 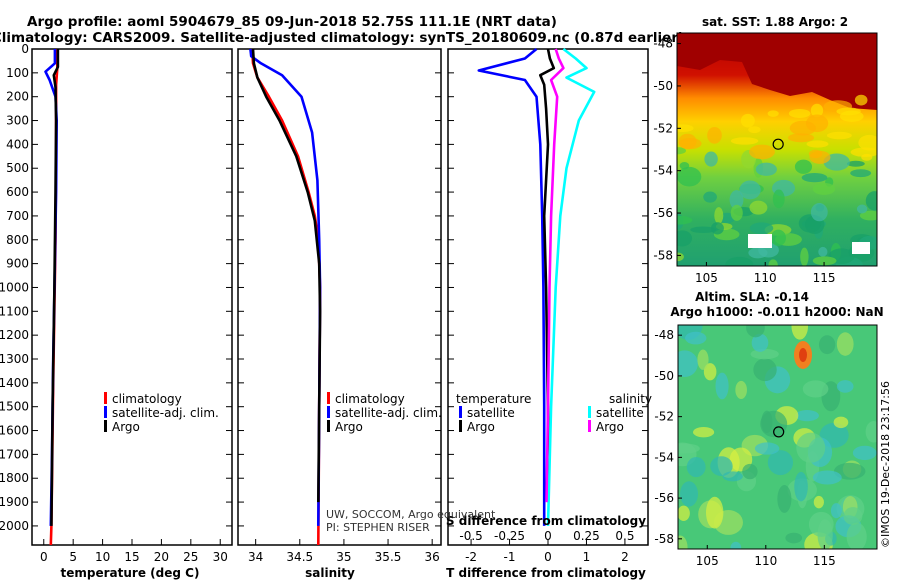 What do you see at coordinates (14, 383) in the screenshot?
I see `depth-tick-label: 1400` at bounding box center [14, 383].